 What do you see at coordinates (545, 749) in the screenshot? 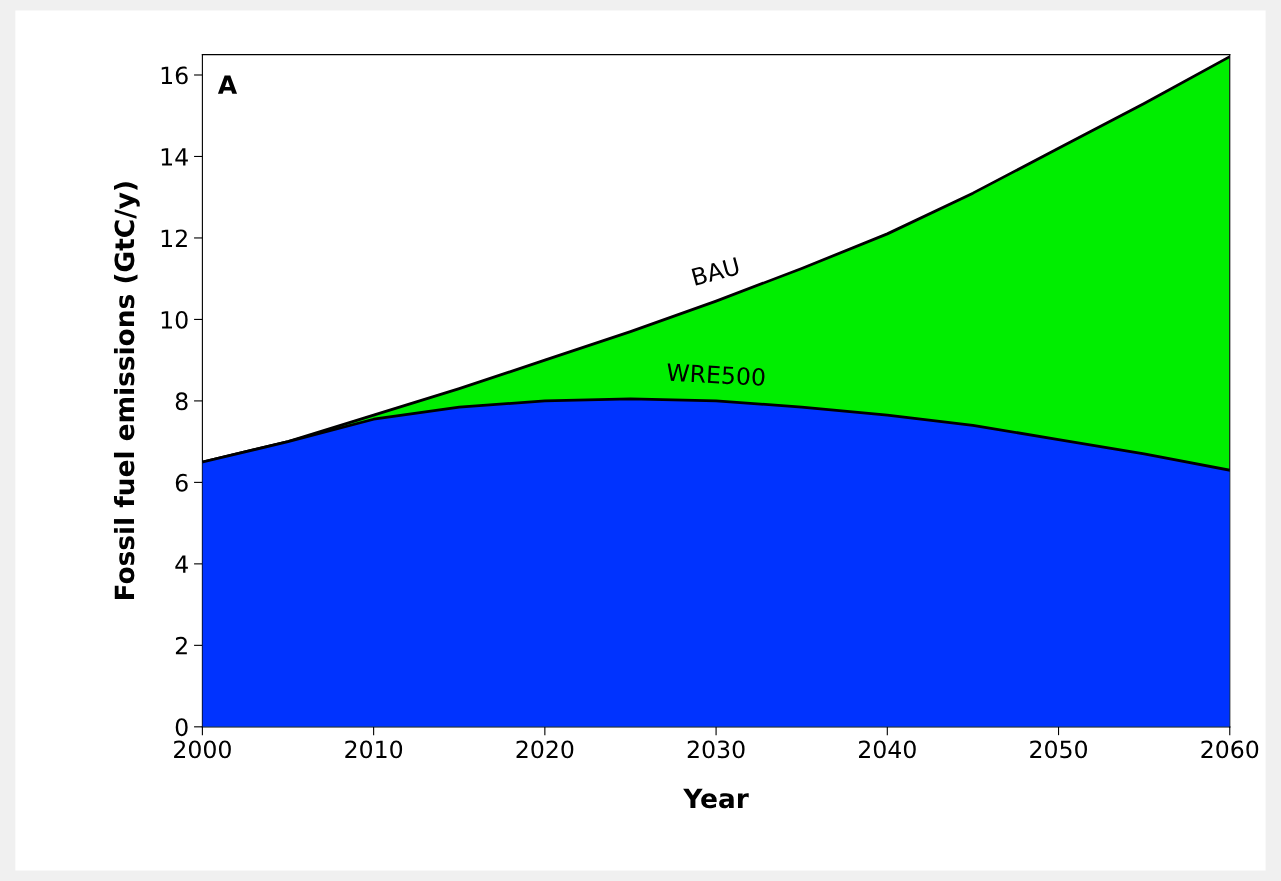
I see `x-tick-label: 2020` at bounding box center [545, 749].